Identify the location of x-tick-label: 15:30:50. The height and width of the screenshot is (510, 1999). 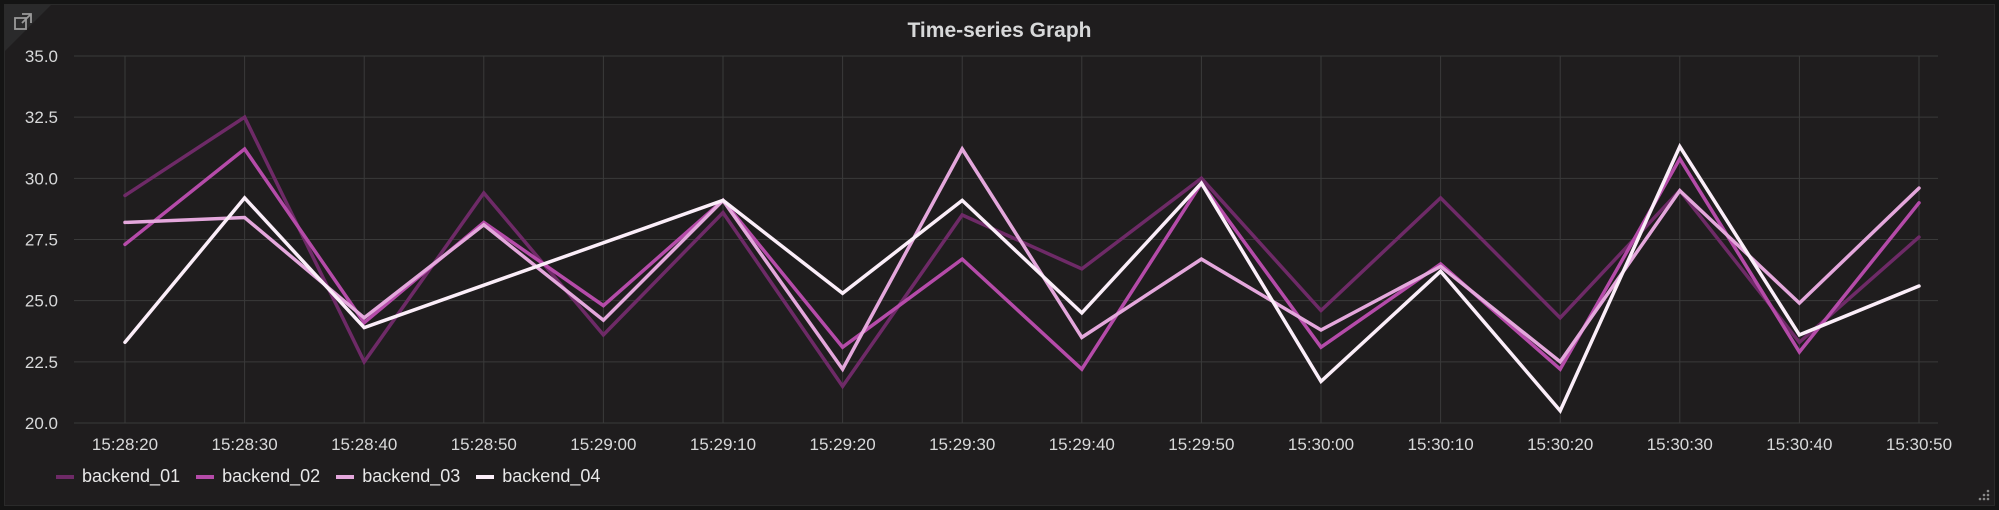
(1919, 444).